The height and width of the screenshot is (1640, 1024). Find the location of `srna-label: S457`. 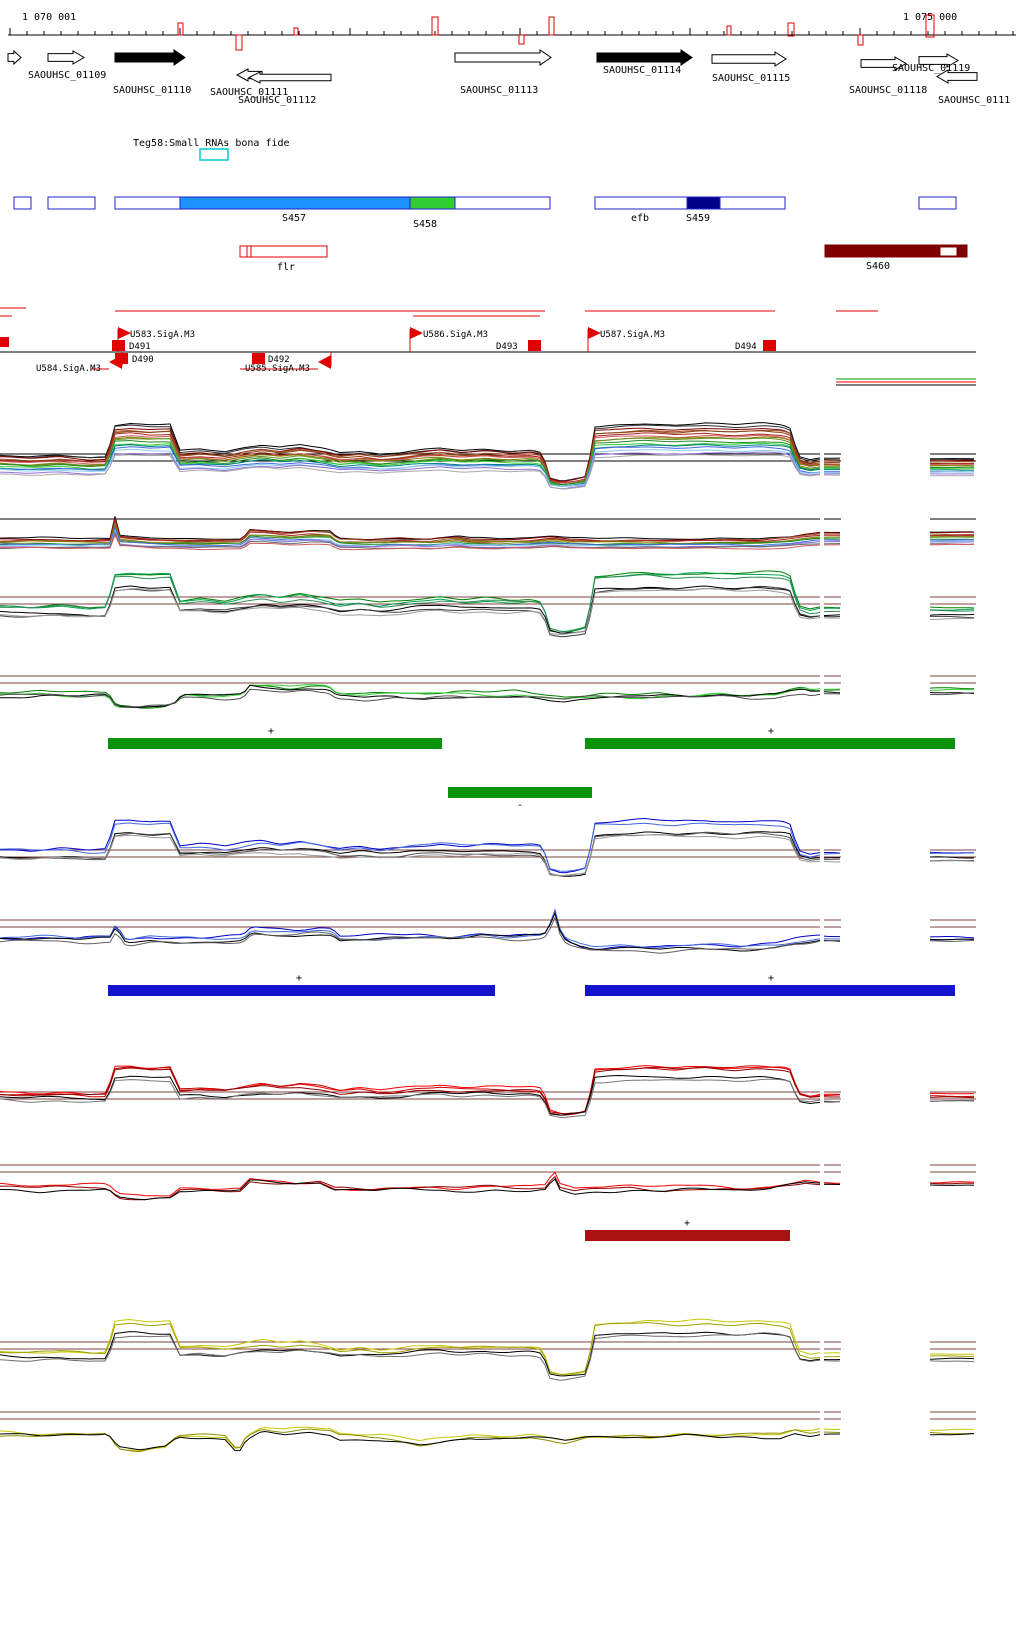

srna-label: S457 is located at coordinates (294, 218).